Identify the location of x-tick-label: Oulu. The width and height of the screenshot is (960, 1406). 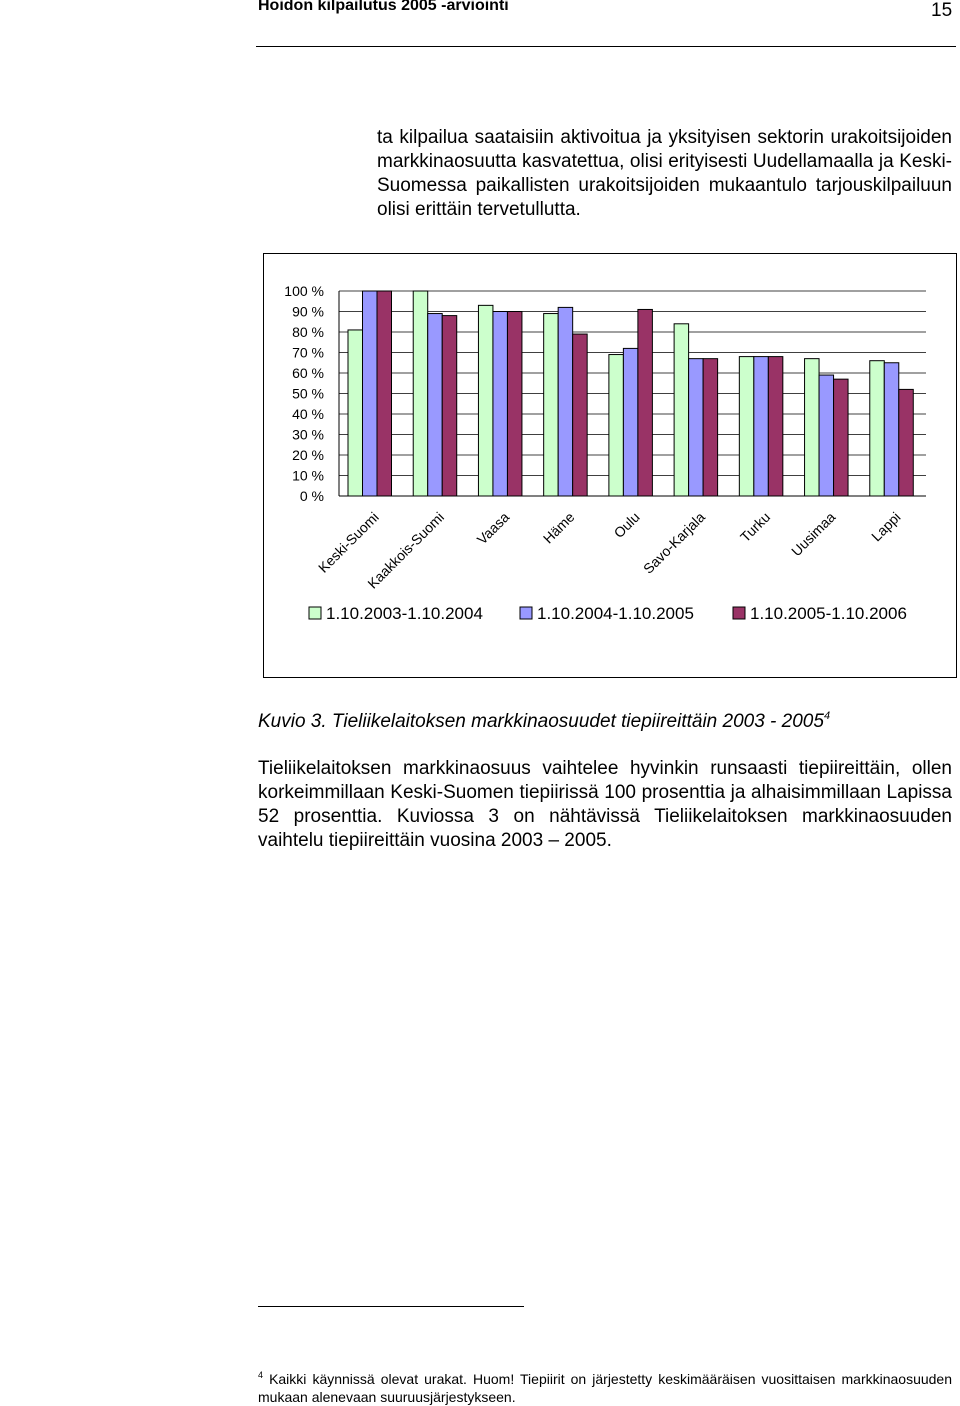
(627, 525).